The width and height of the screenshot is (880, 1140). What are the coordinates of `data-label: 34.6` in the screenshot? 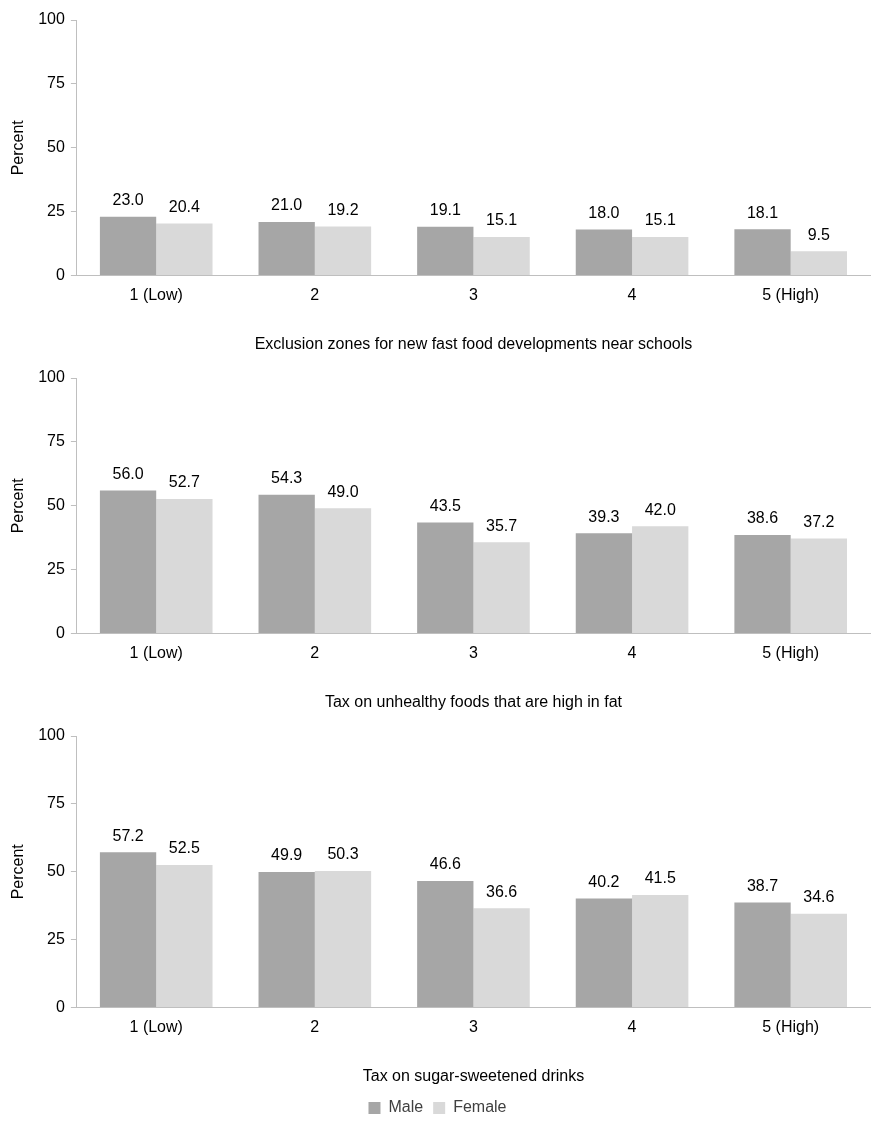 It's located at (819, 897).